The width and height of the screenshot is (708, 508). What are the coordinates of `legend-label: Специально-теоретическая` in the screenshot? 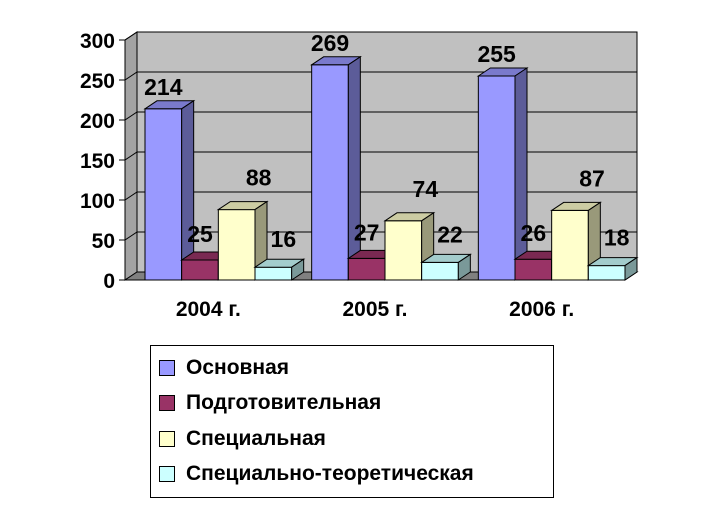 It's located at (330, 474).